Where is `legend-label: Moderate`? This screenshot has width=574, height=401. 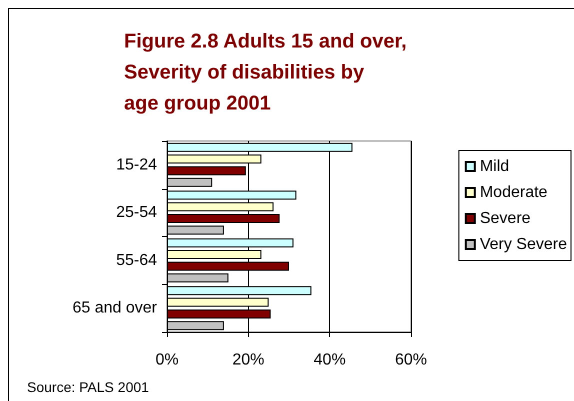
legend-label: Moderate is located at coordinates (514, 192).